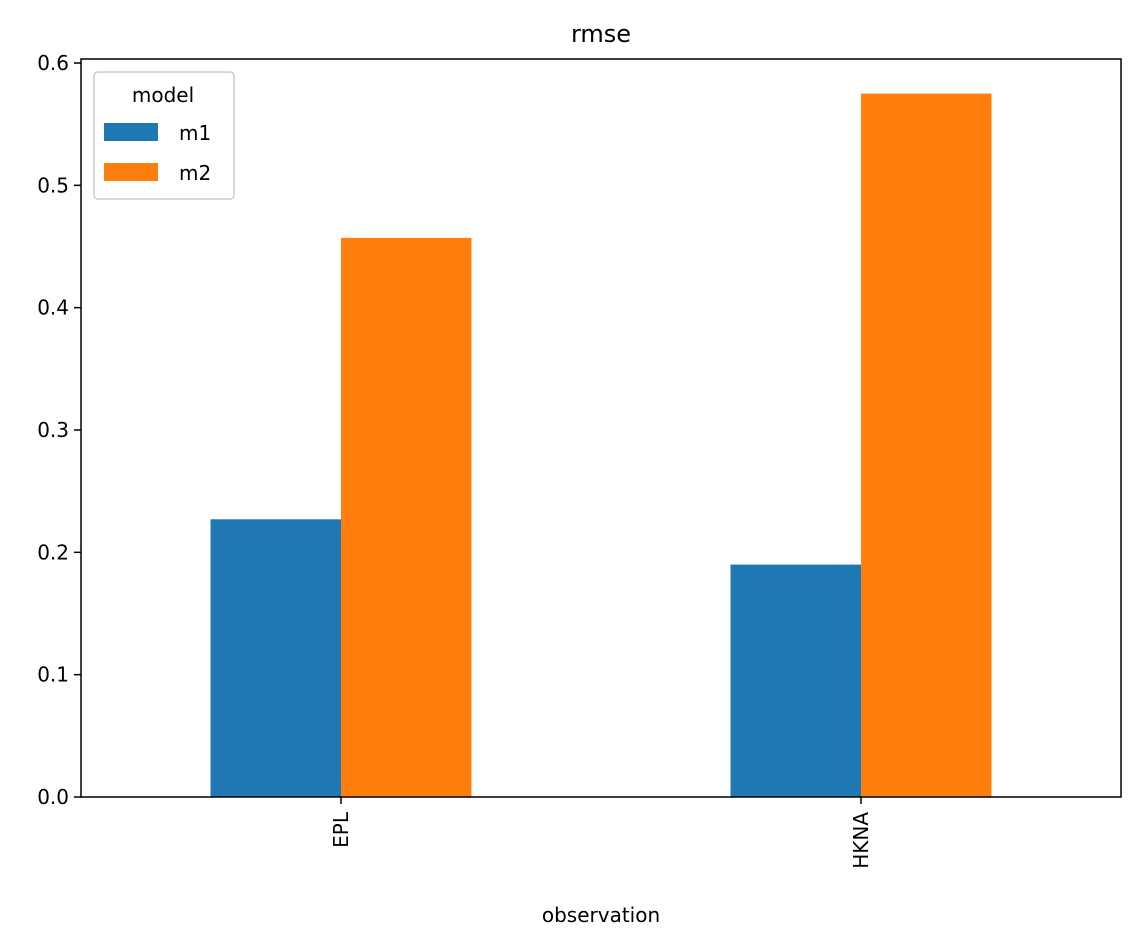 This screenshot has width=1141, height=948. What do you see at coordinates (195, 133) in the screenshot?
I see `legend-label-m1: m1` at bounding box center [195, 133].